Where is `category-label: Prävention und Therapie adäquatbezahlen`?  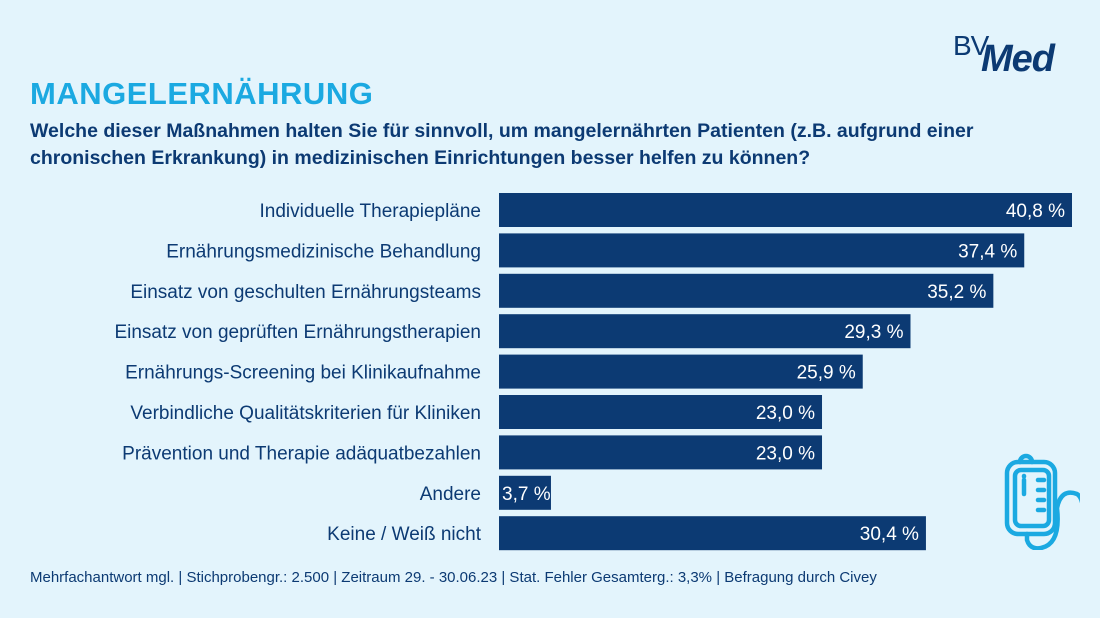
category-label: Prävention und Therapie adäquatbezahlen is located at coordinates (301, 453).